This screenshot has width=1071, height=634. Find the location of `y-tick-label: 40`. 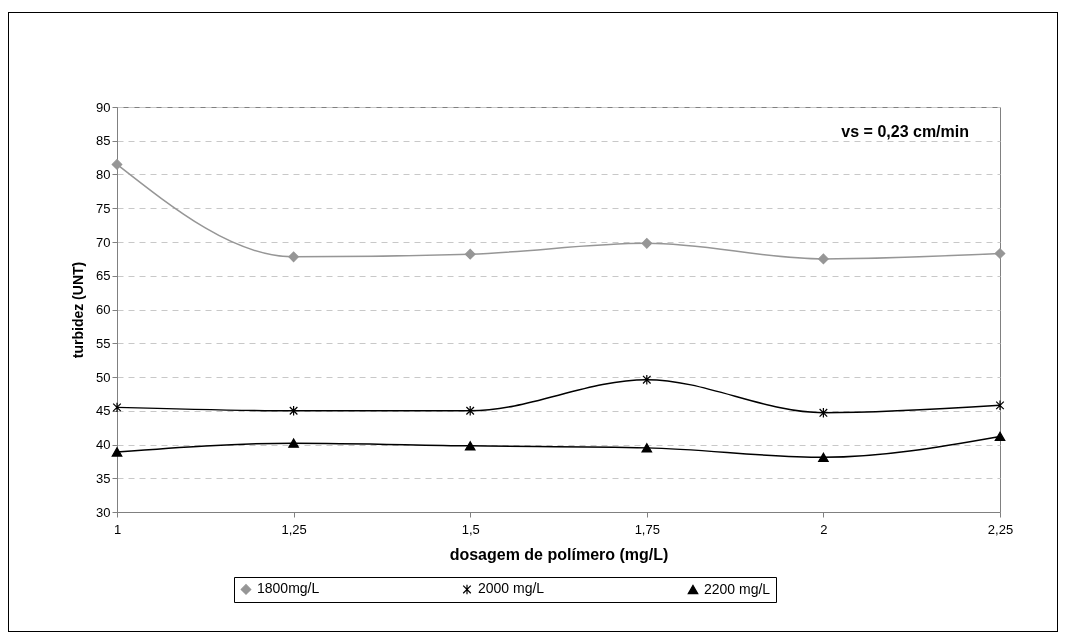

y-tick-label: 40 is located at coordinates (103, 444).